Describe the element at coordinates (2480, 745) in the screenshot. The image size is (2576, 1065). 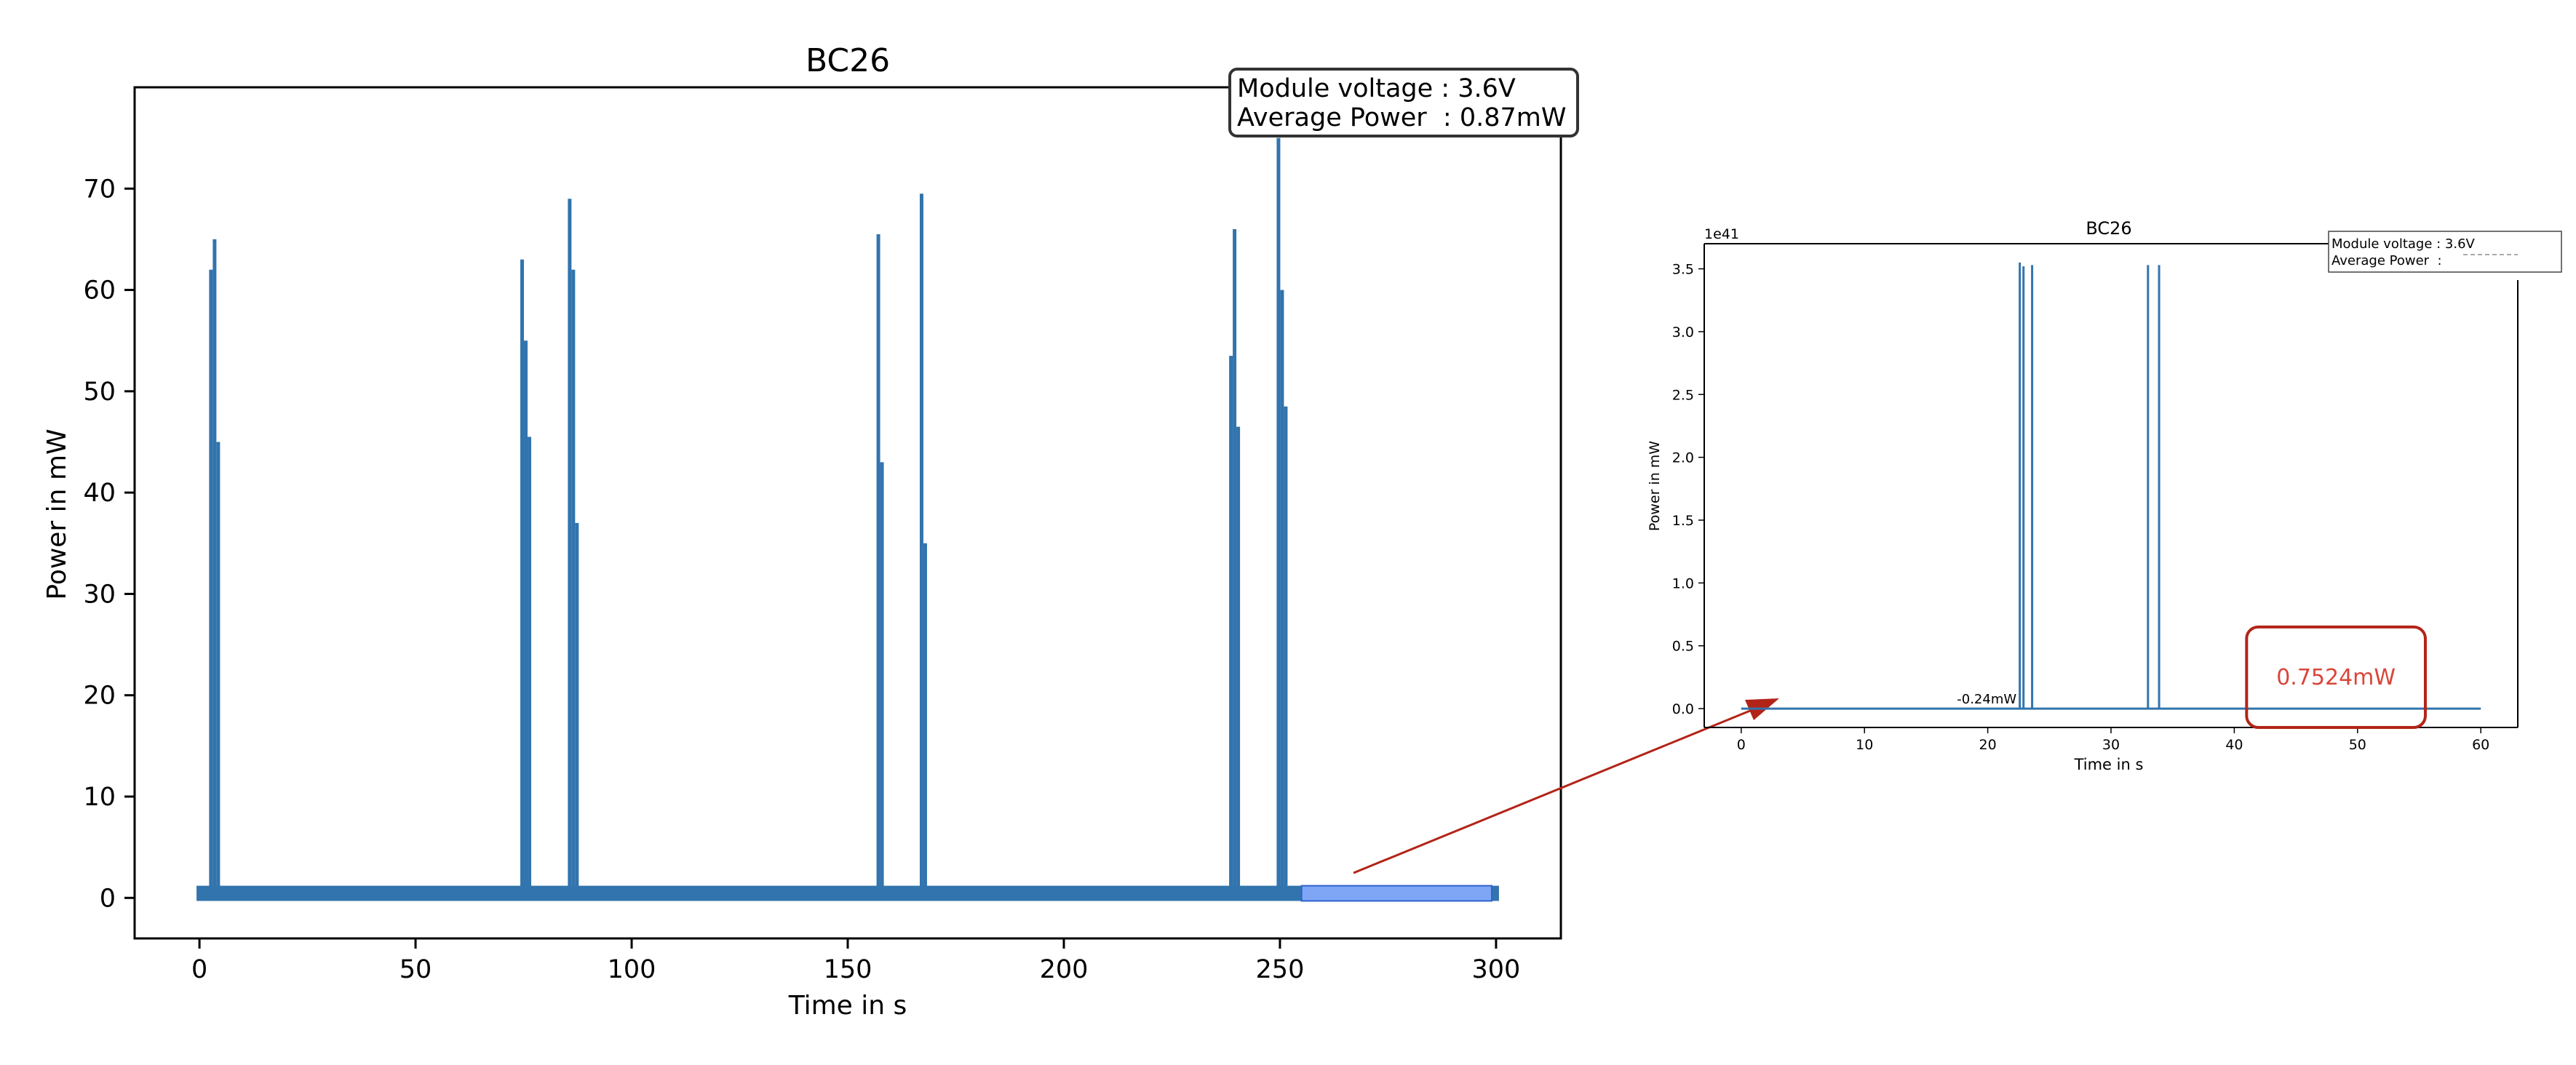
I see `inset-x-tick-label: 60` at that location.